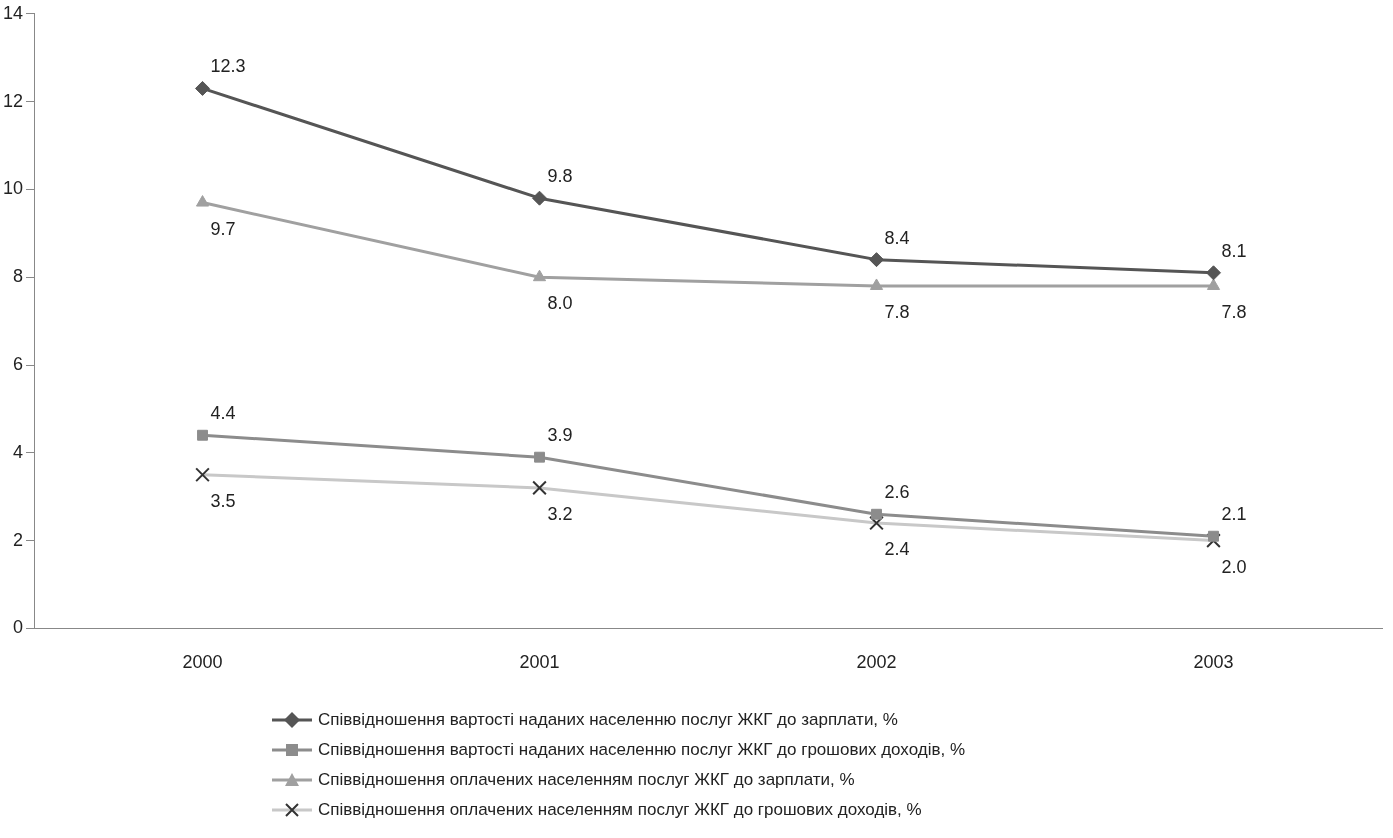 The image size is (1393, 838). I want to click on y-tick-label: 10, so click(13, 188).